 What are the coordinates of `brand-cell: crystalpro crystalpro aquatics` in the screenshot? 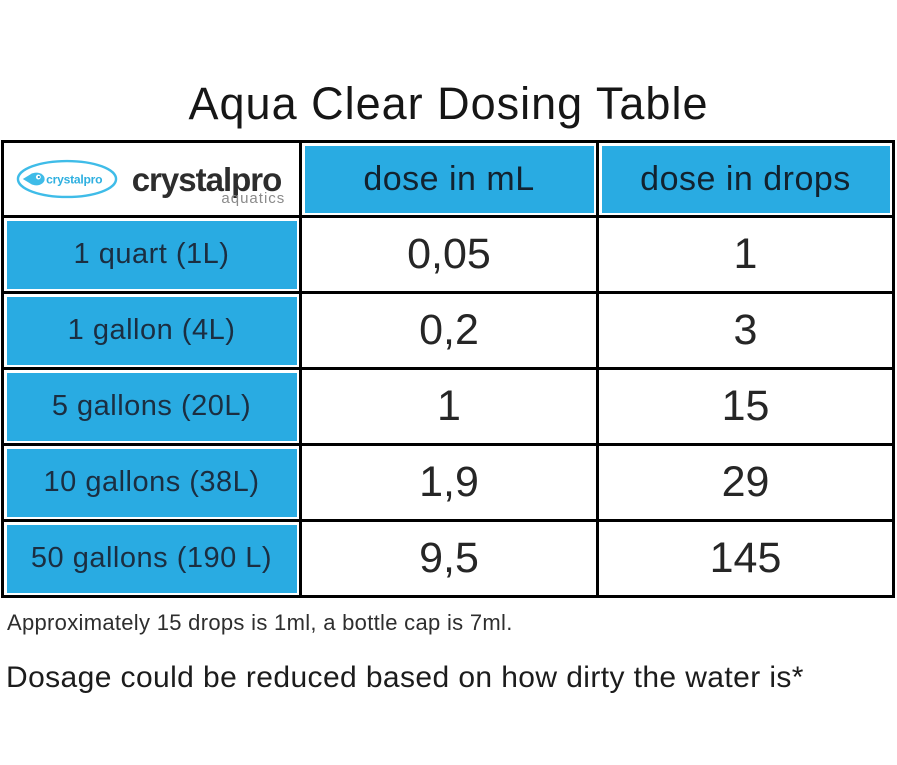 It's located at (151, 179).